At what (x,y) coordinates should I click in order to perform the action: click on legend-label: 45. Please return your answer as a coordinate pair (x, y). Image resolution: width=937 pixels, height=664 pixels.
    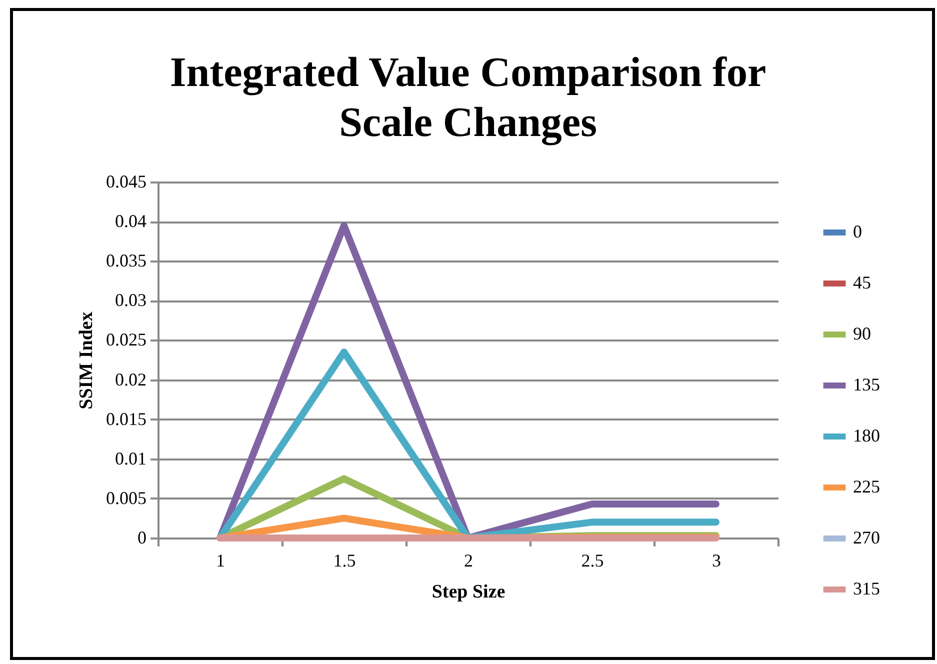
    Looking at the image, I should click on (862, 282).